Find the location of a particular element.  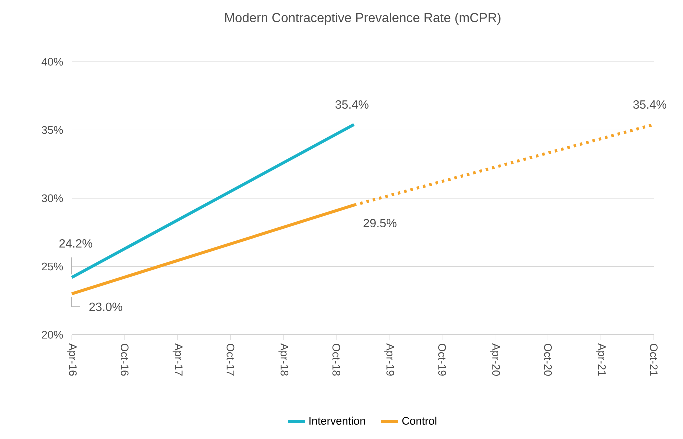

x-tick-label: Oct-20 is located at coordinates (548, 360).